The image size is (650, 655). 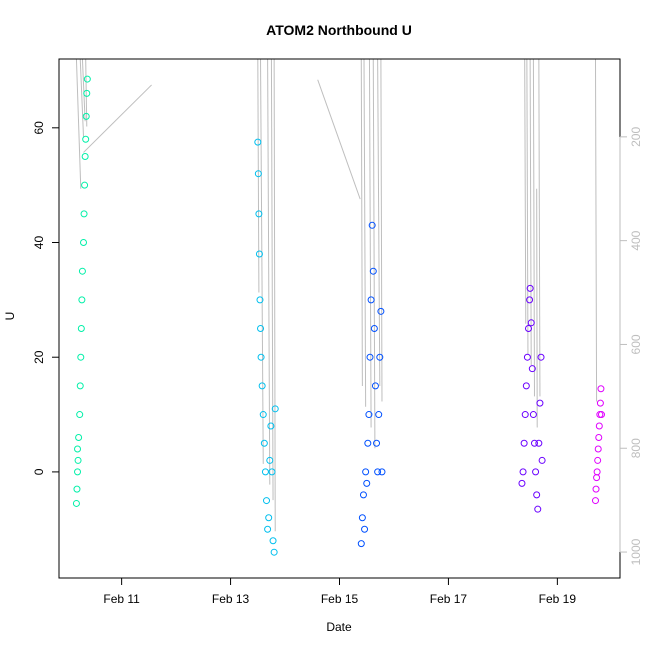 What do you see at coordinates (231, 599) in the screenshot?
I see `x-tick-label: Feb 13` at bounding box center [231, 599].